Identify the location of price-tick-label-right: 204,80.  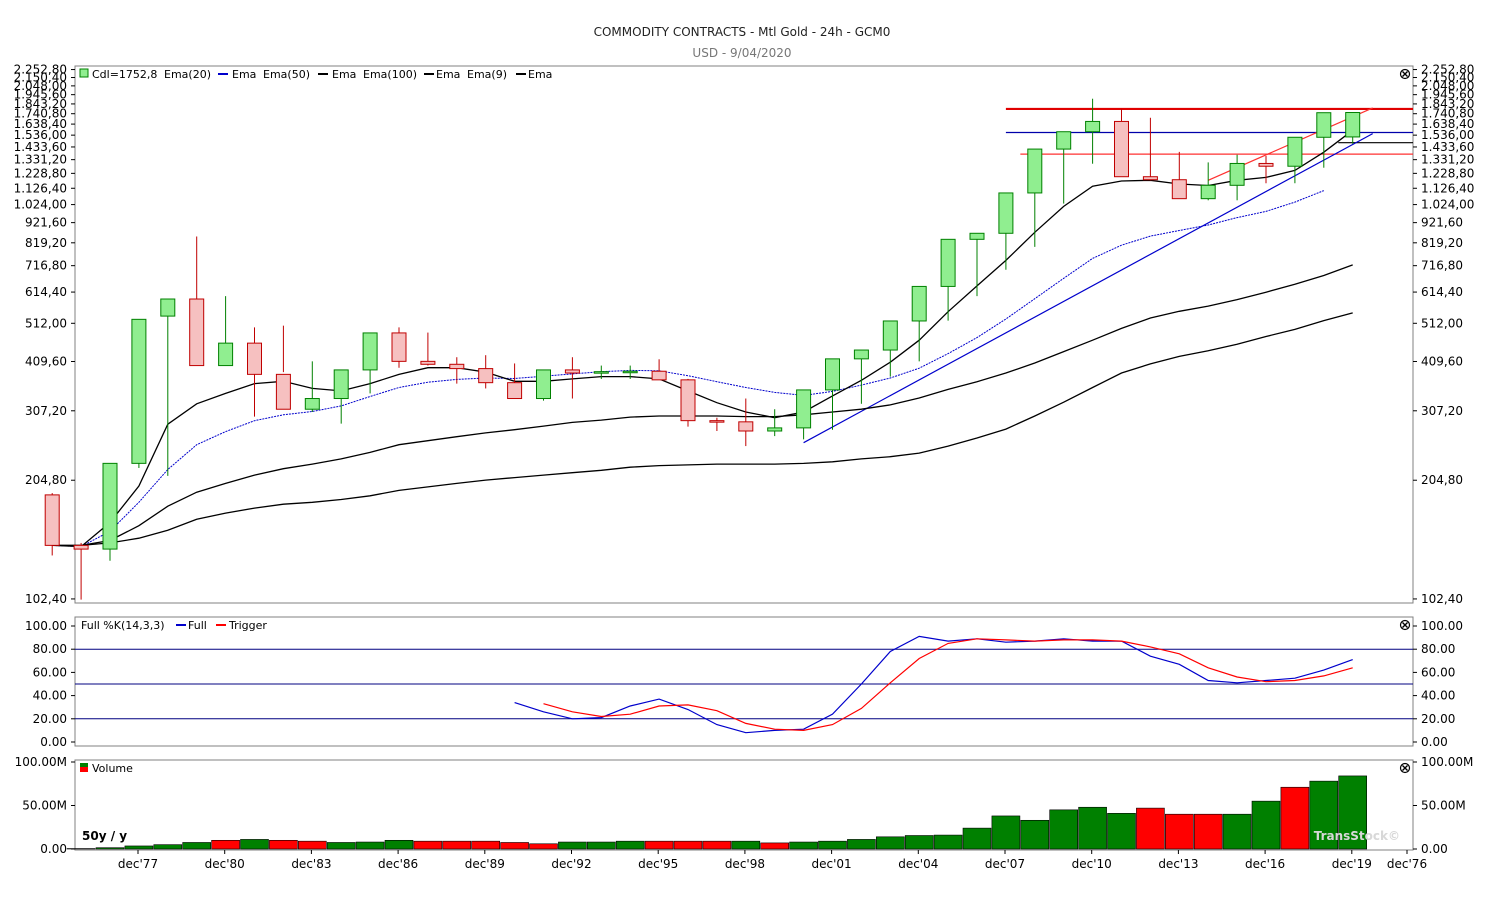
(1442, 480).